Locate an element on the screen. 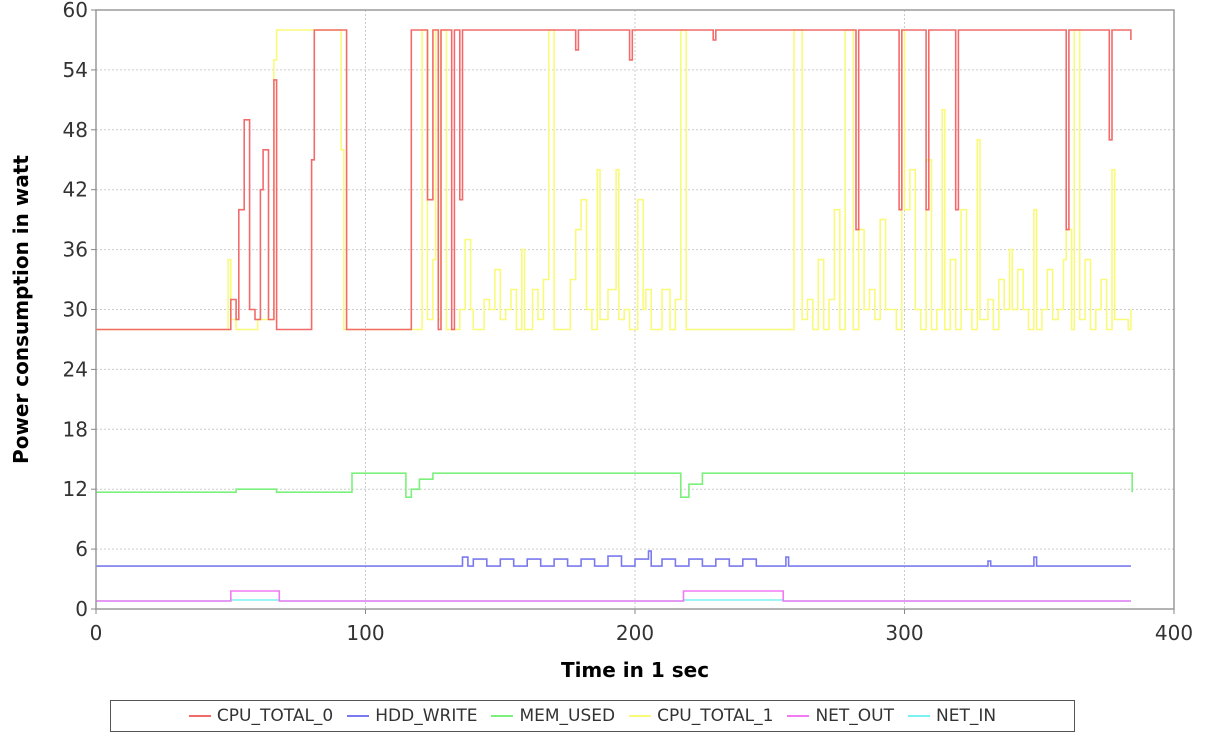 Image resolution: width=1205 pixels, height=738 pixels. y-axis-title: Power consumption in watt is located at coordinates (21, 309).